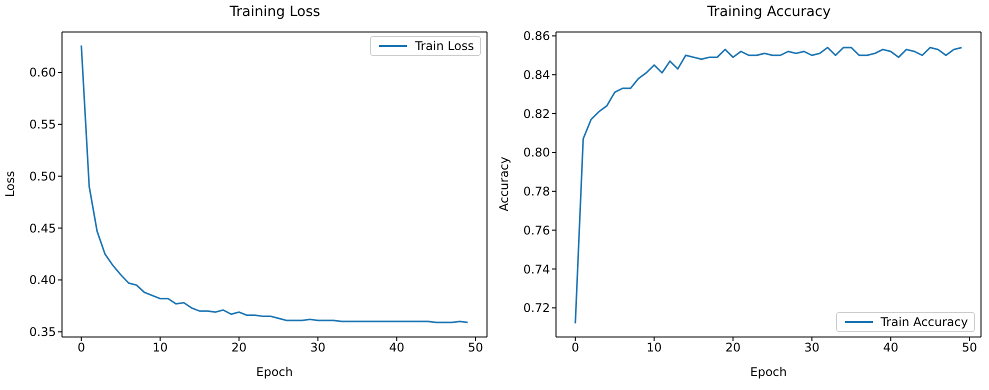 Image resolution: width=989 pixels, height=390 pixels. Describe the element at coordinates (42, 176) in the screenshot. I see `y-tick-label: 0.50` at that location.